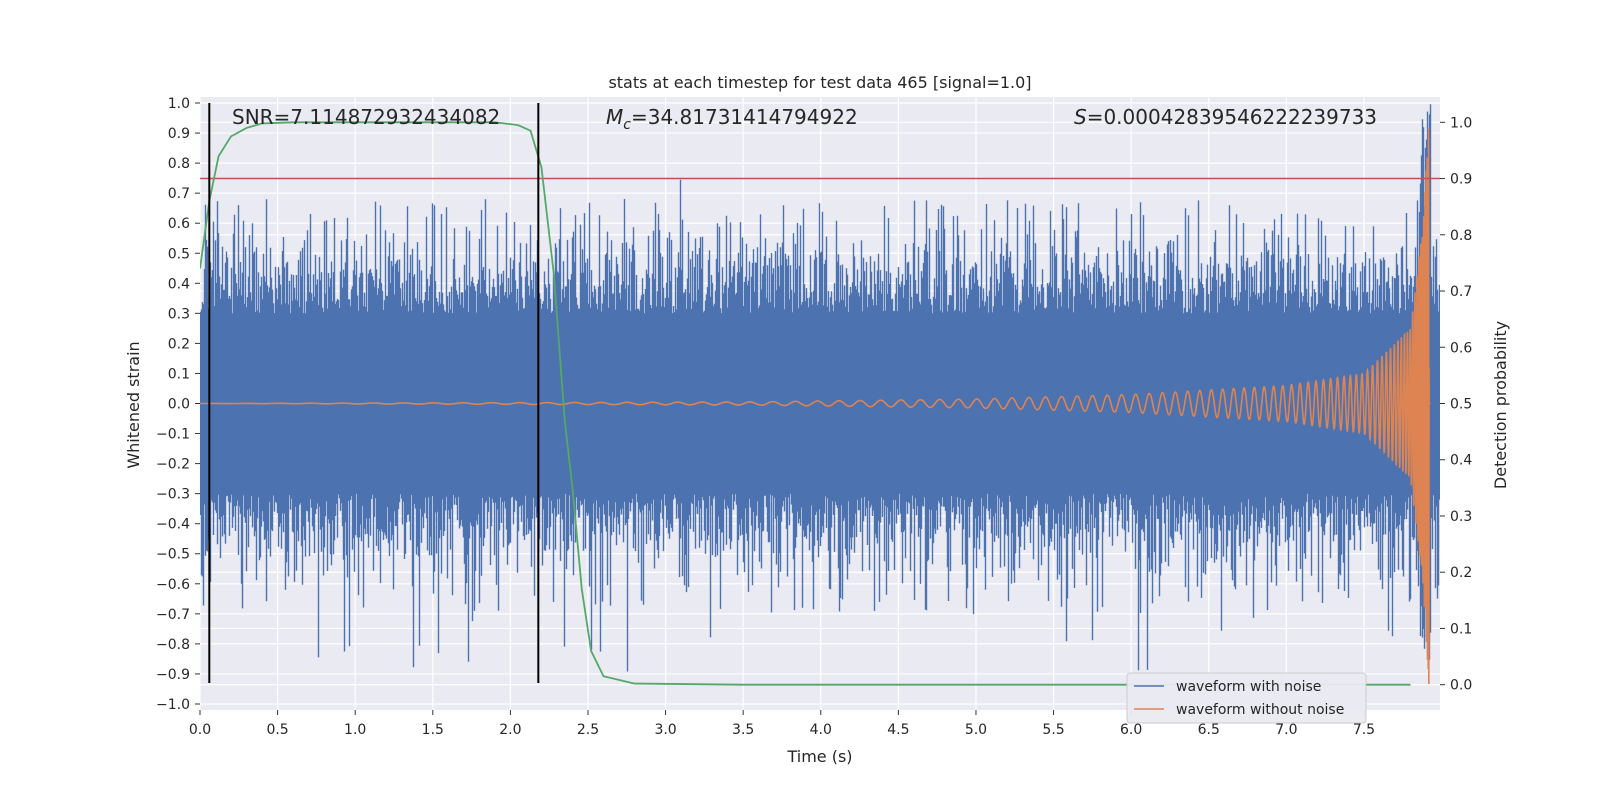 The image size is (1600, 800). I want to click on x-tick-label: 4.0, so click(821, 730).